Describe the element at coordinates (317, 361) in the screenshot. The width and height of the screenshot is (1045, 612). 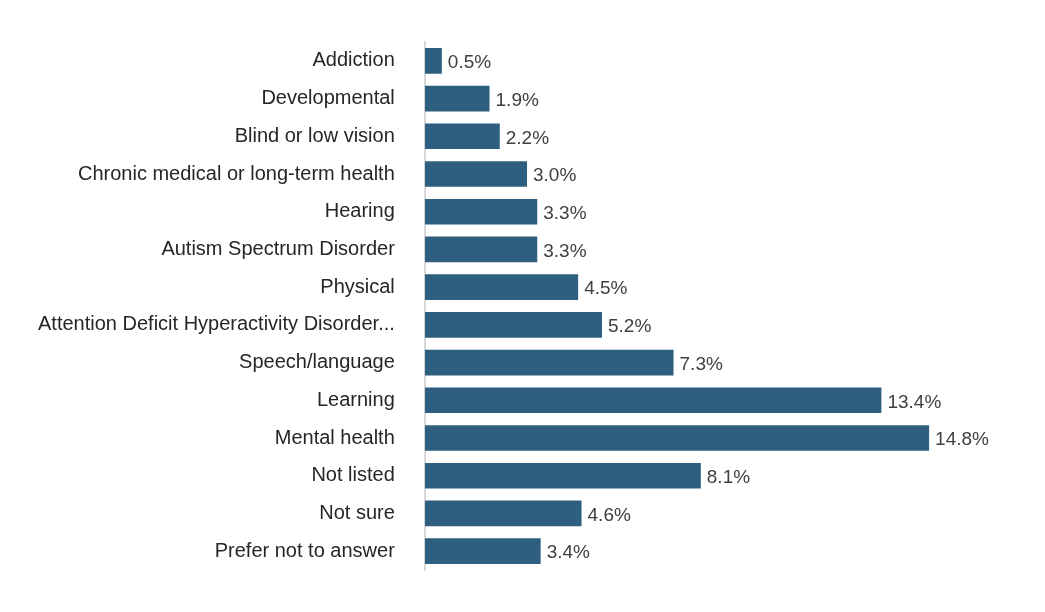
I see `y-tick-label: Speech/language` at that location.